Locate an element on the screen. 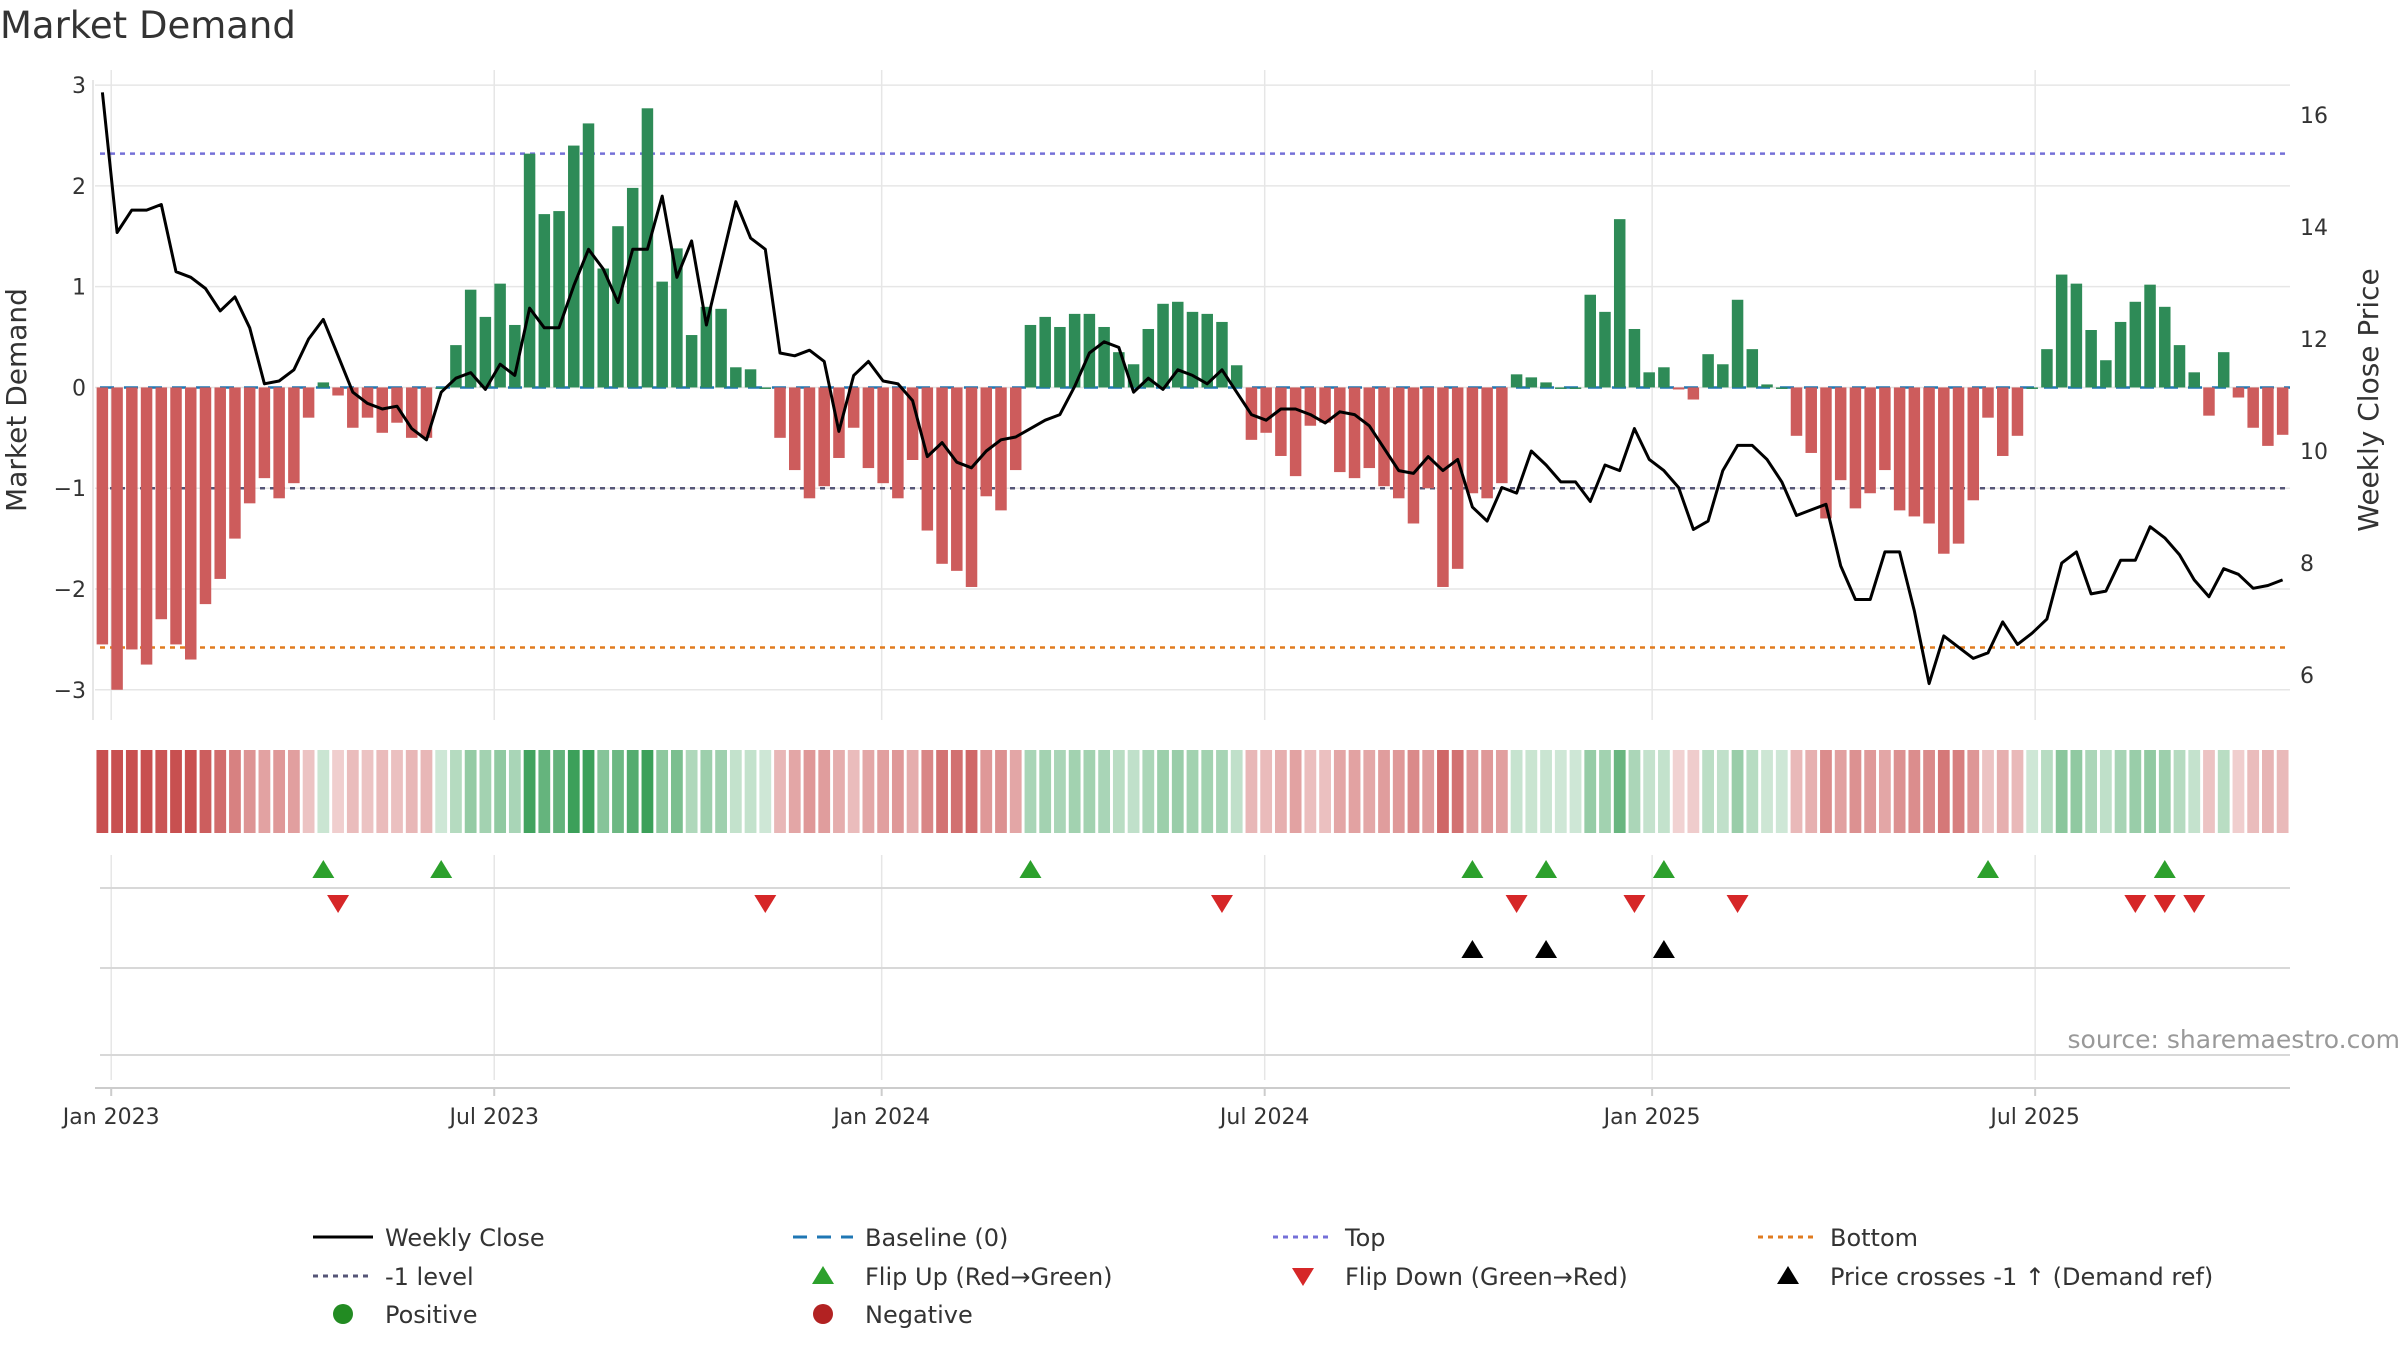 Image resolution: width=2400 pixels, height=1350 pixels. legend-label: Positive is located at coordinates (431, 1315).